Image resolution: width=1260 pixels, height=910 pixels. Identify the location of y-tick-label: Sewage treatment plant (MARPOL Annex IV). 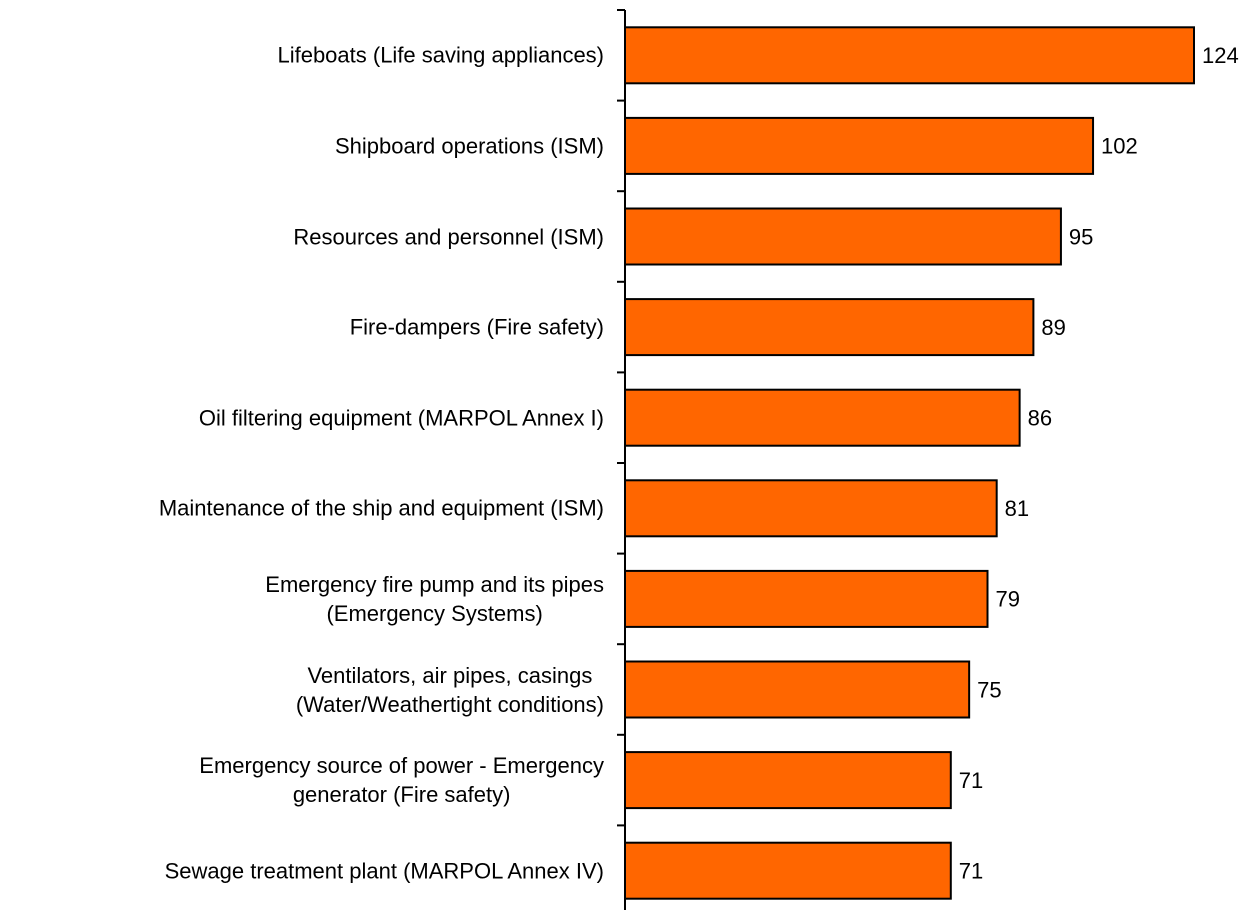
(384, 871).